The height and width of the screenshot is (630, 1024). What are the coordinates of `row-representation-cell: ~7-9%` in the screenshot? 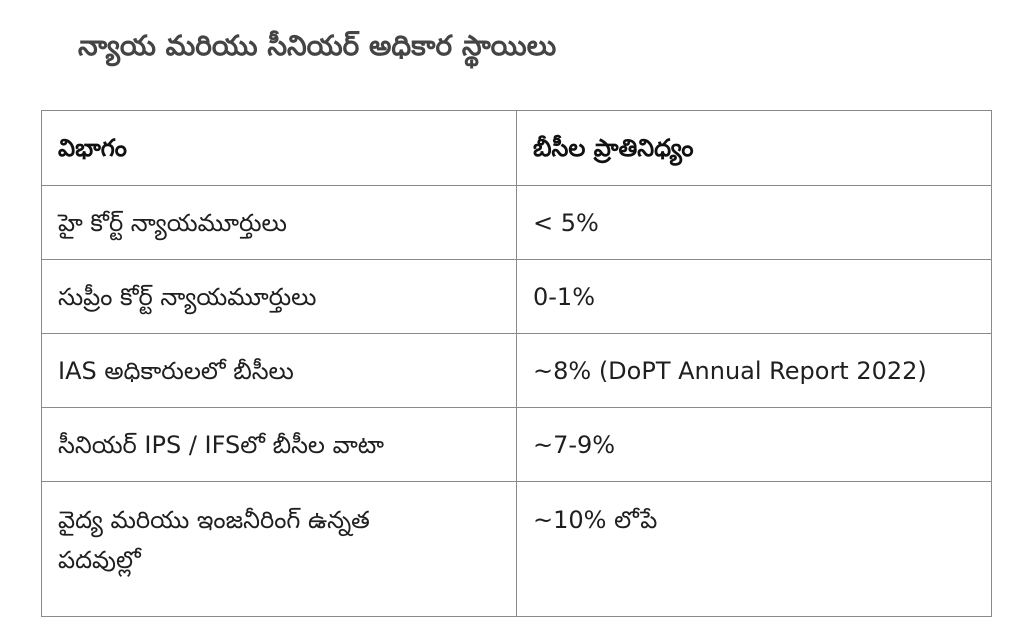 It's located at (754, 444).